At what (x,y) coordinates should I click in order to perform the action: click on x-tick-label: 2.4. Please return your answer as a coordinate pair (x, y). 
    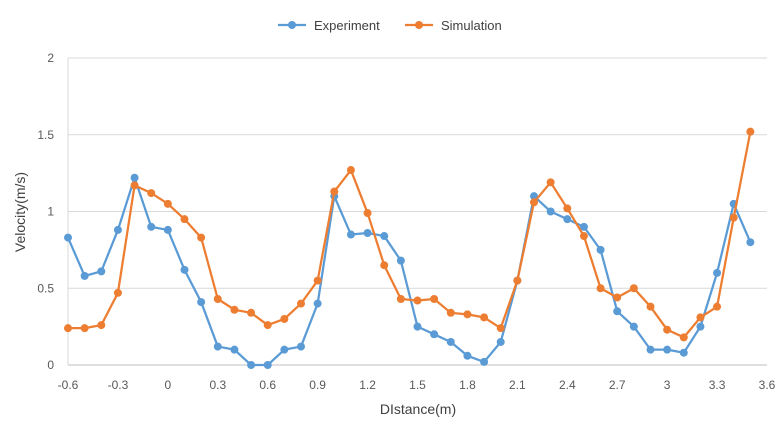
    Looking at the image, I should click on (567, 385).